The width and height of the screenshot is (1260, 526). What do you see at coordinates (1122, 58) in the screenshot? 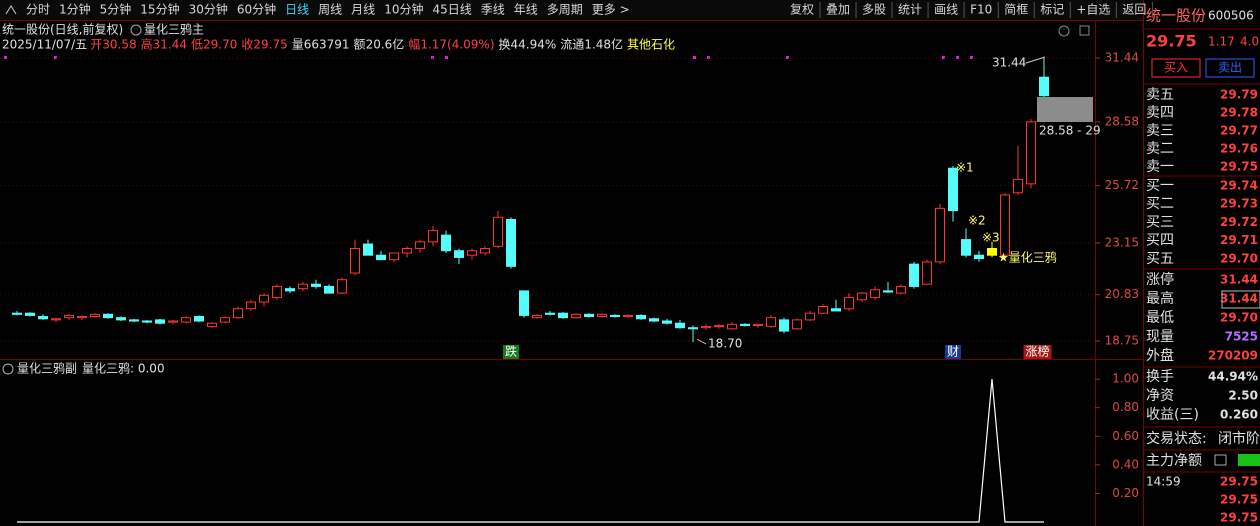
I see `y-tick-label: 31.44` at bounding box center [1122, 58].